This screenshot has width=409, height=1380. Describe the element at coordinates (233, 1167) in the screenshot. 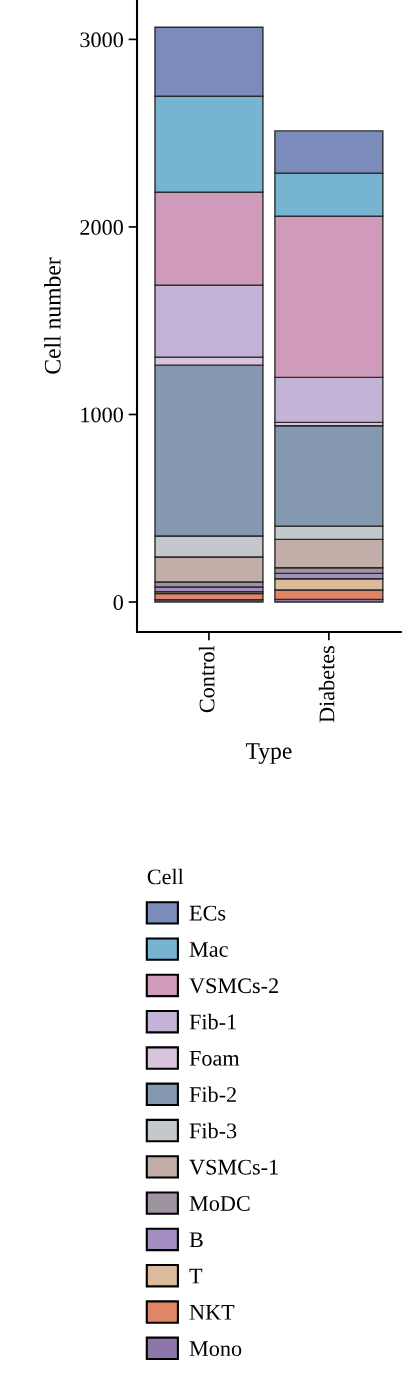

I see `legend-label: VSMCs-1` at that location.